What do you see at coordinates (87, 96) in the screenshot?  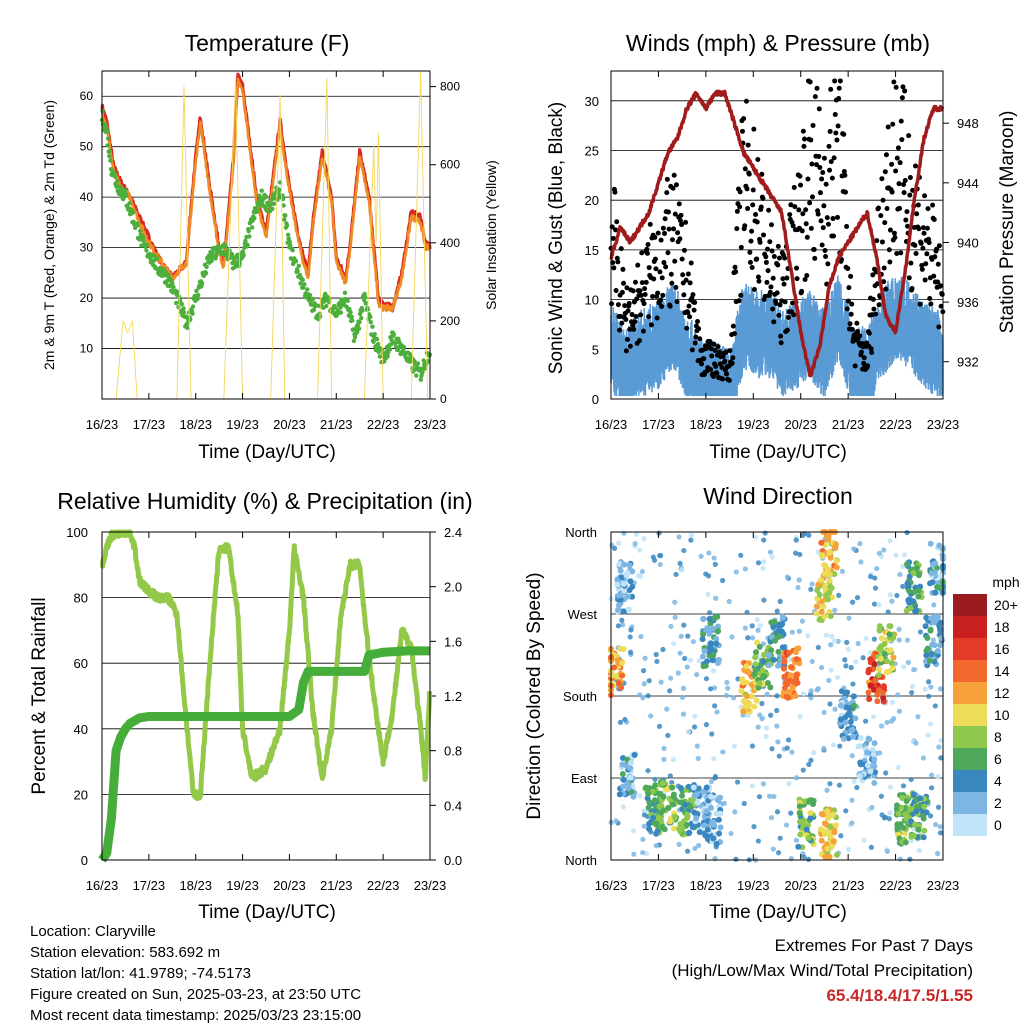 I see `y-tick-label: 60` at bounding box center [87, 96].